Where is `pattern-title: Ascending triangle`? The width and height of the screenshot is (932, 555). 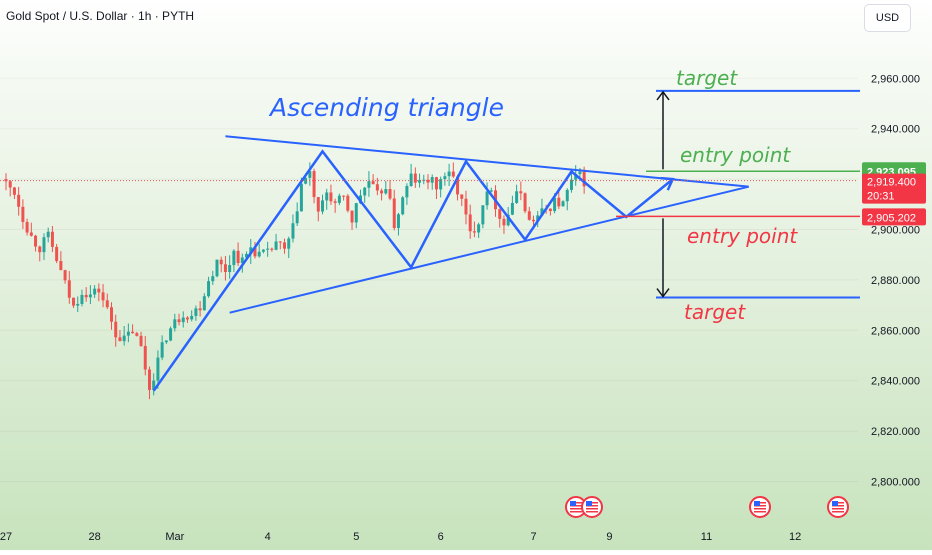
pattern-title: Ascending triangle is located at coordinates (386, 107).